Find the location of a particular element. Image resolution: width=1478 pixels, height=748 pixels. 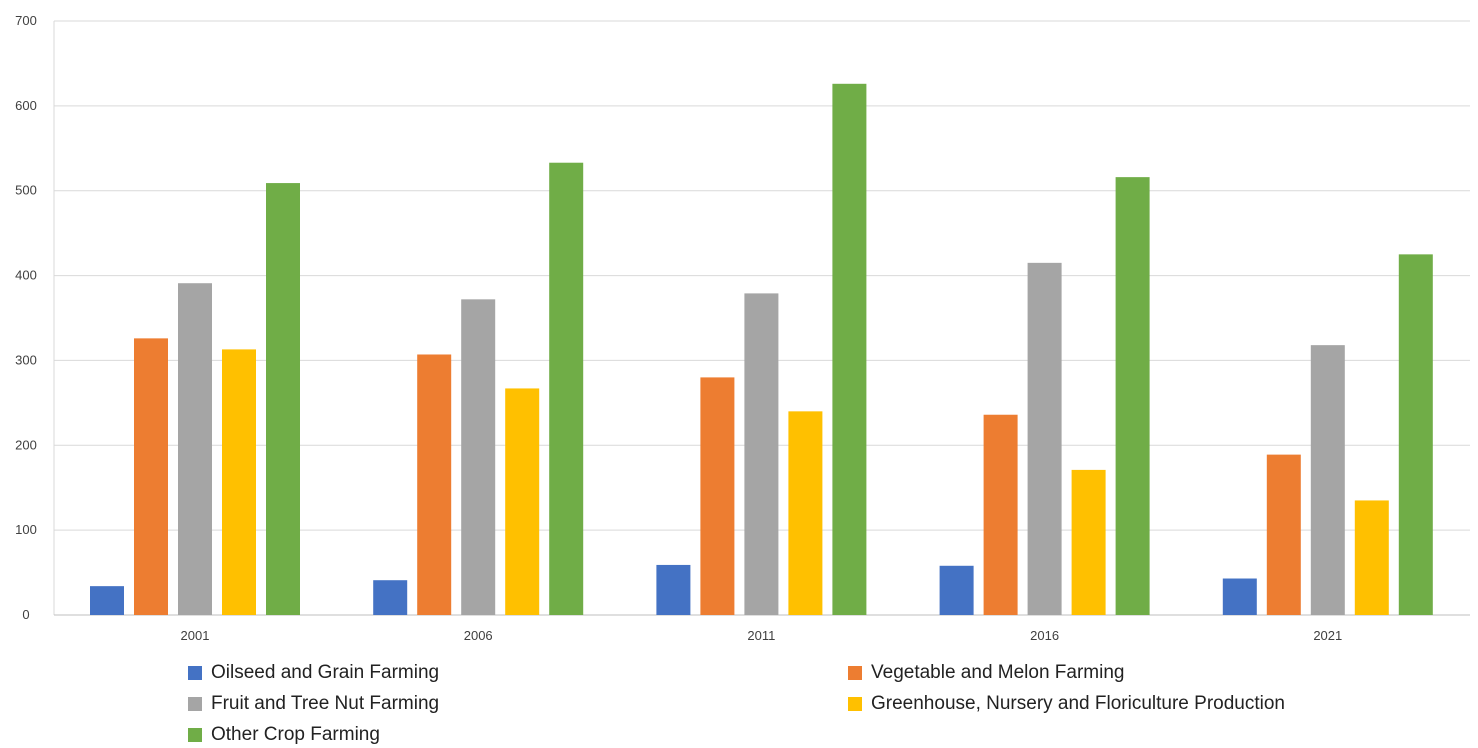

y-tick-label: 0 is located at coordinates (25, 614).